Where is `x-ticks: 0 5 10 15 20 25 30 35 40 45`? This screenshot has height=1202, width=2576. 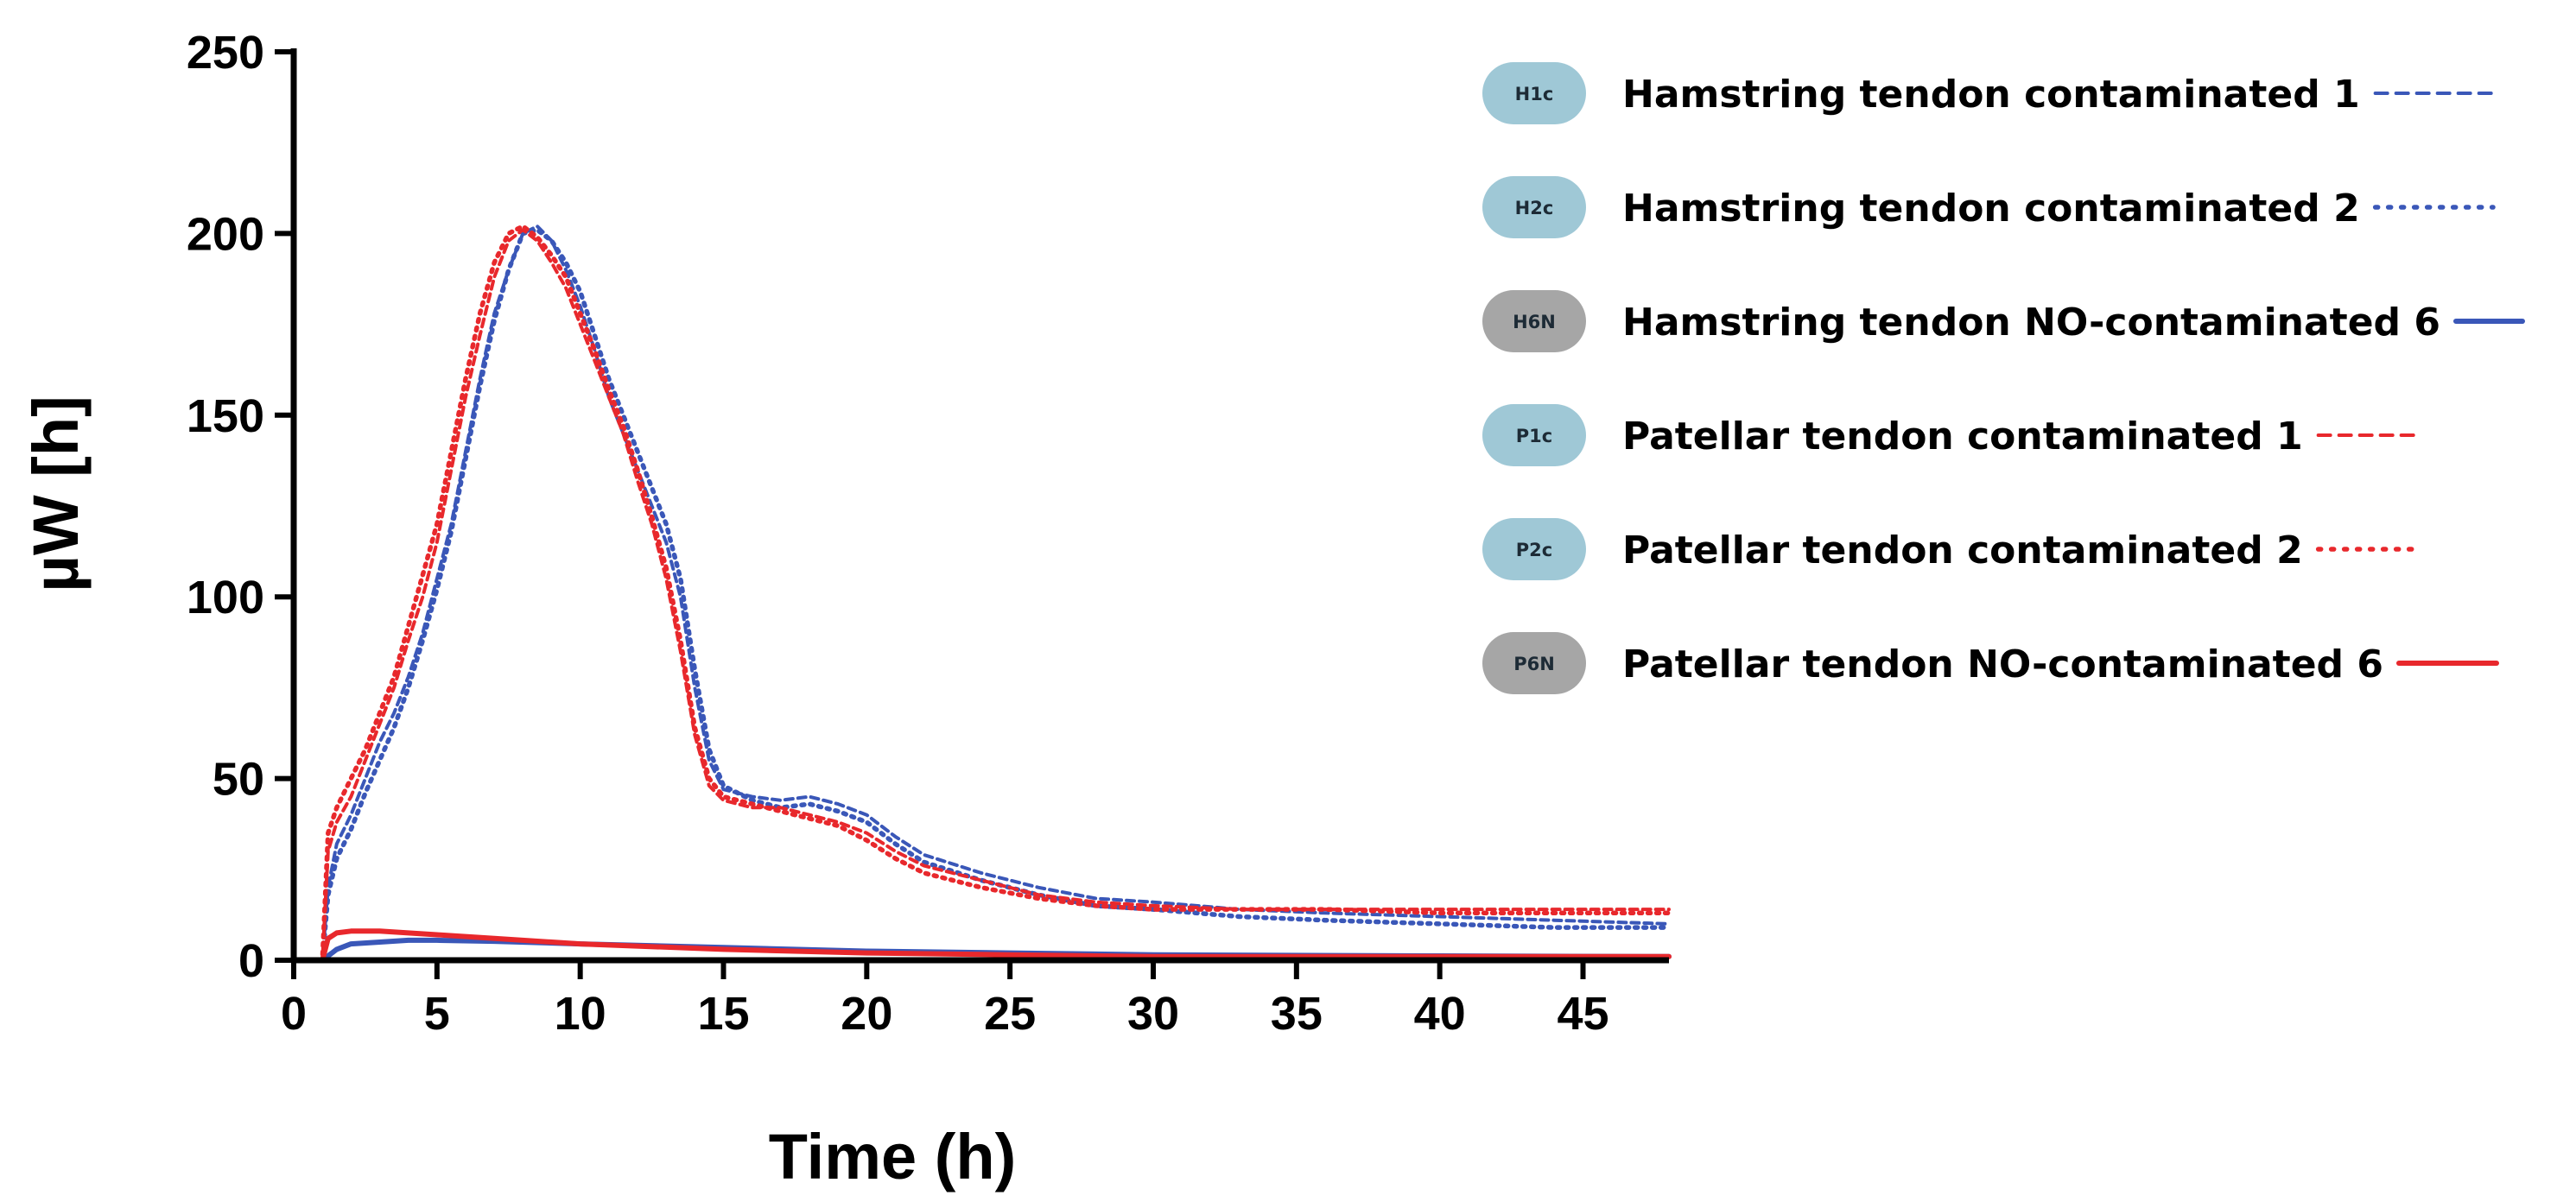
x-ticks: 0 5 10 15 20 25 30 35 40 45 is located at coordinates (945, 1000).